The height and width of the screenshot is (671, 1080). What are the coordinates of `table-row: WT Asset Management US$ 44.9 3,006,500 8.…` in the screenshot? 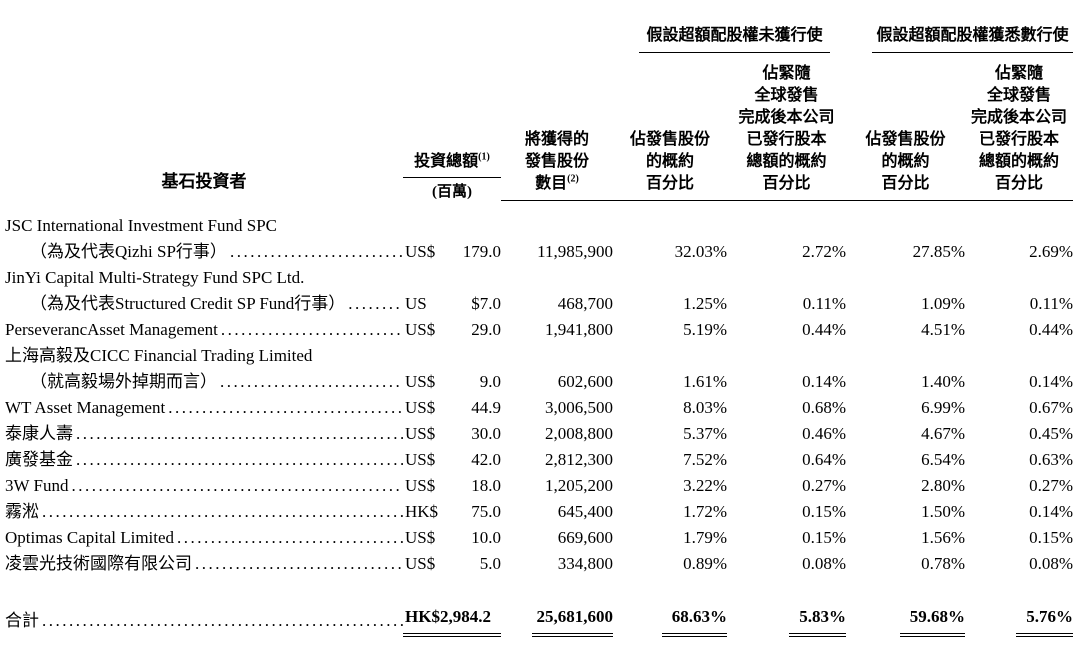 It's located at (539, 408).